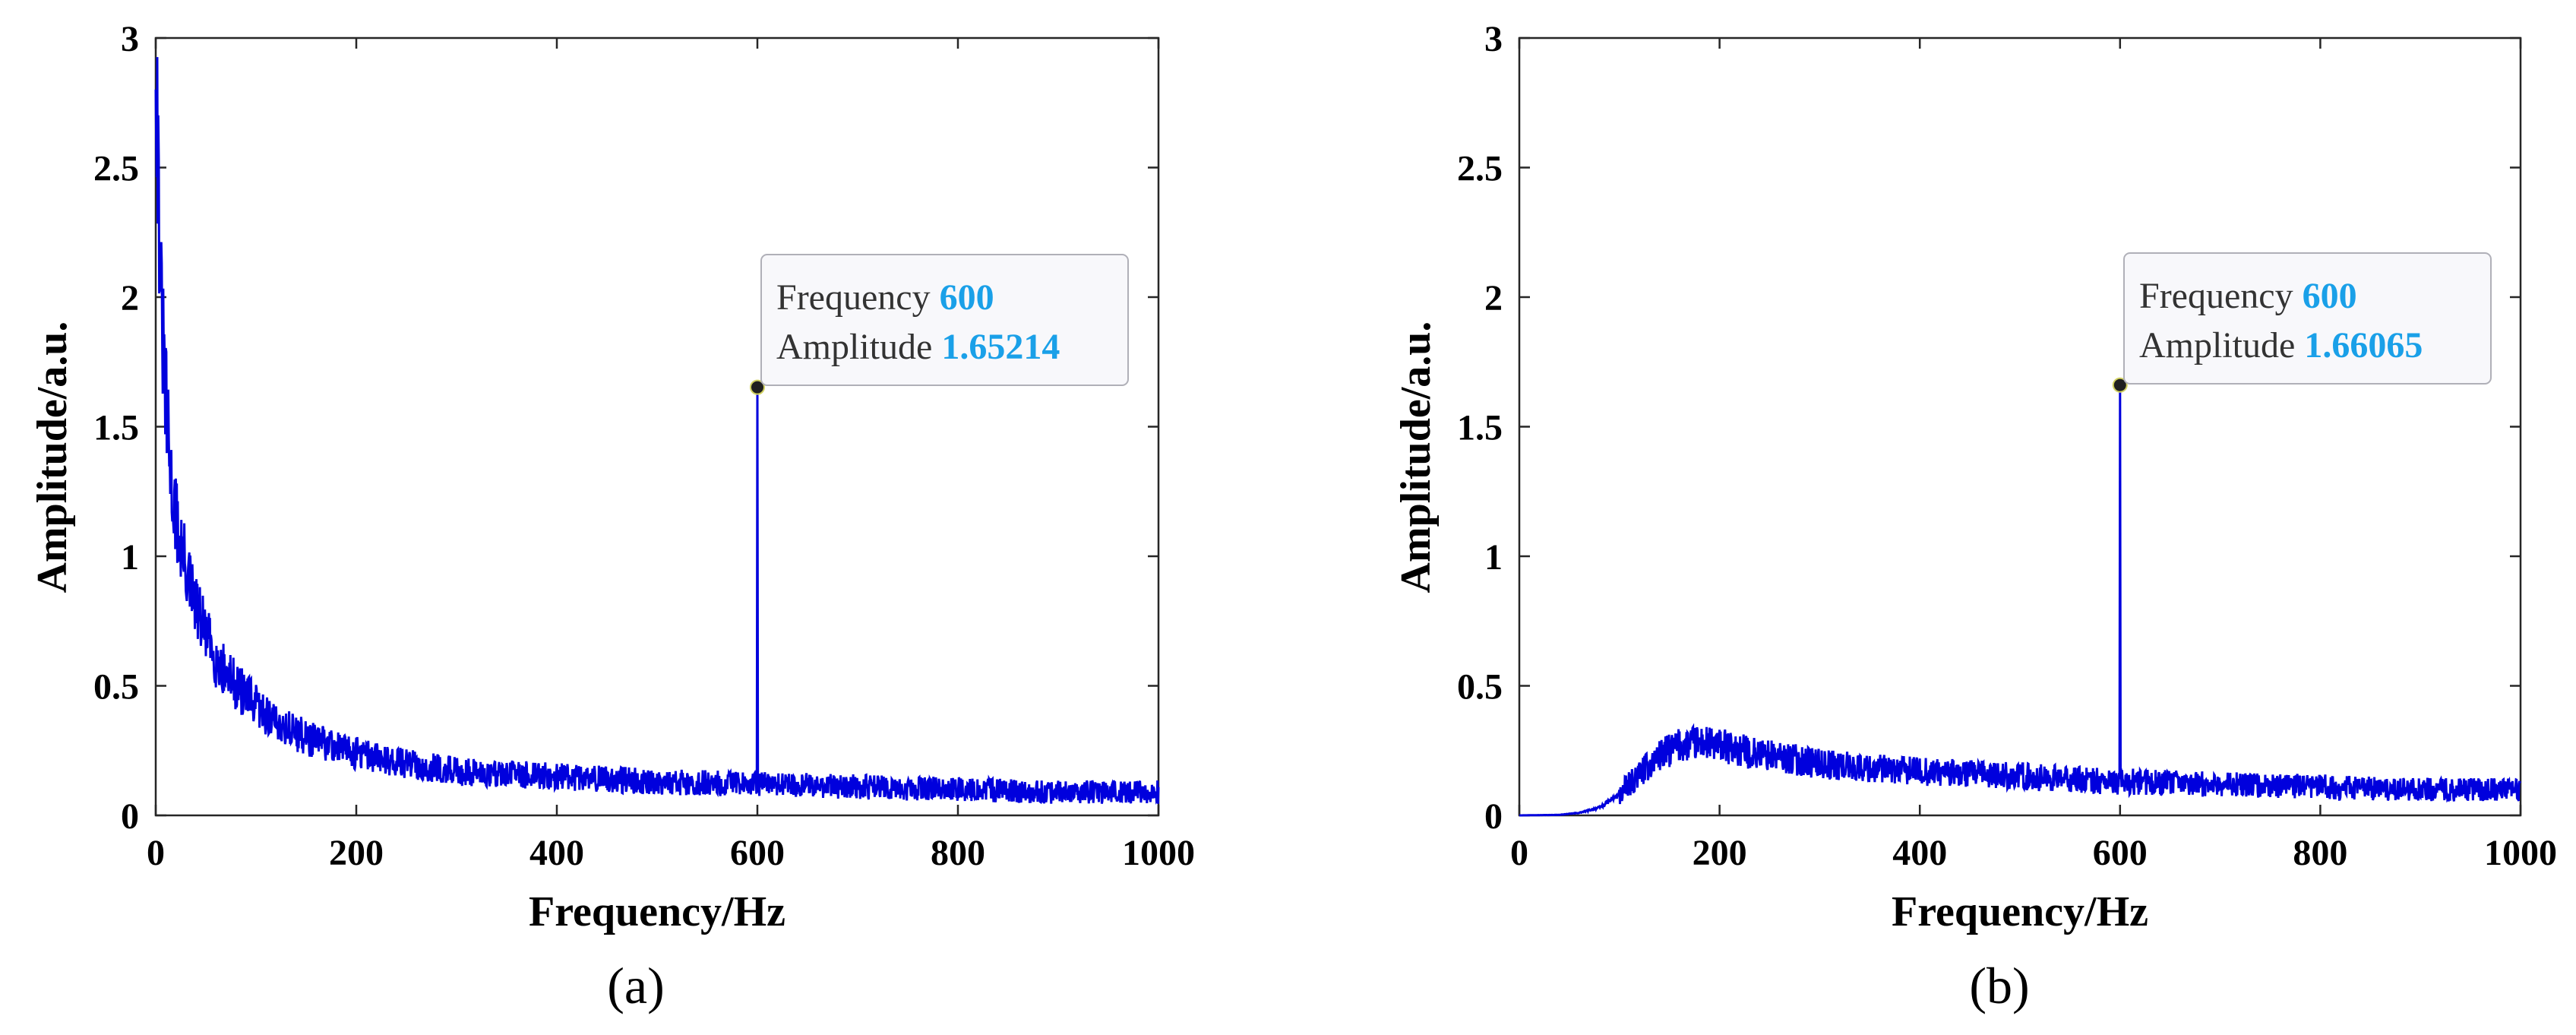  I want to click on panel-label: (b), so click(1999, 985).